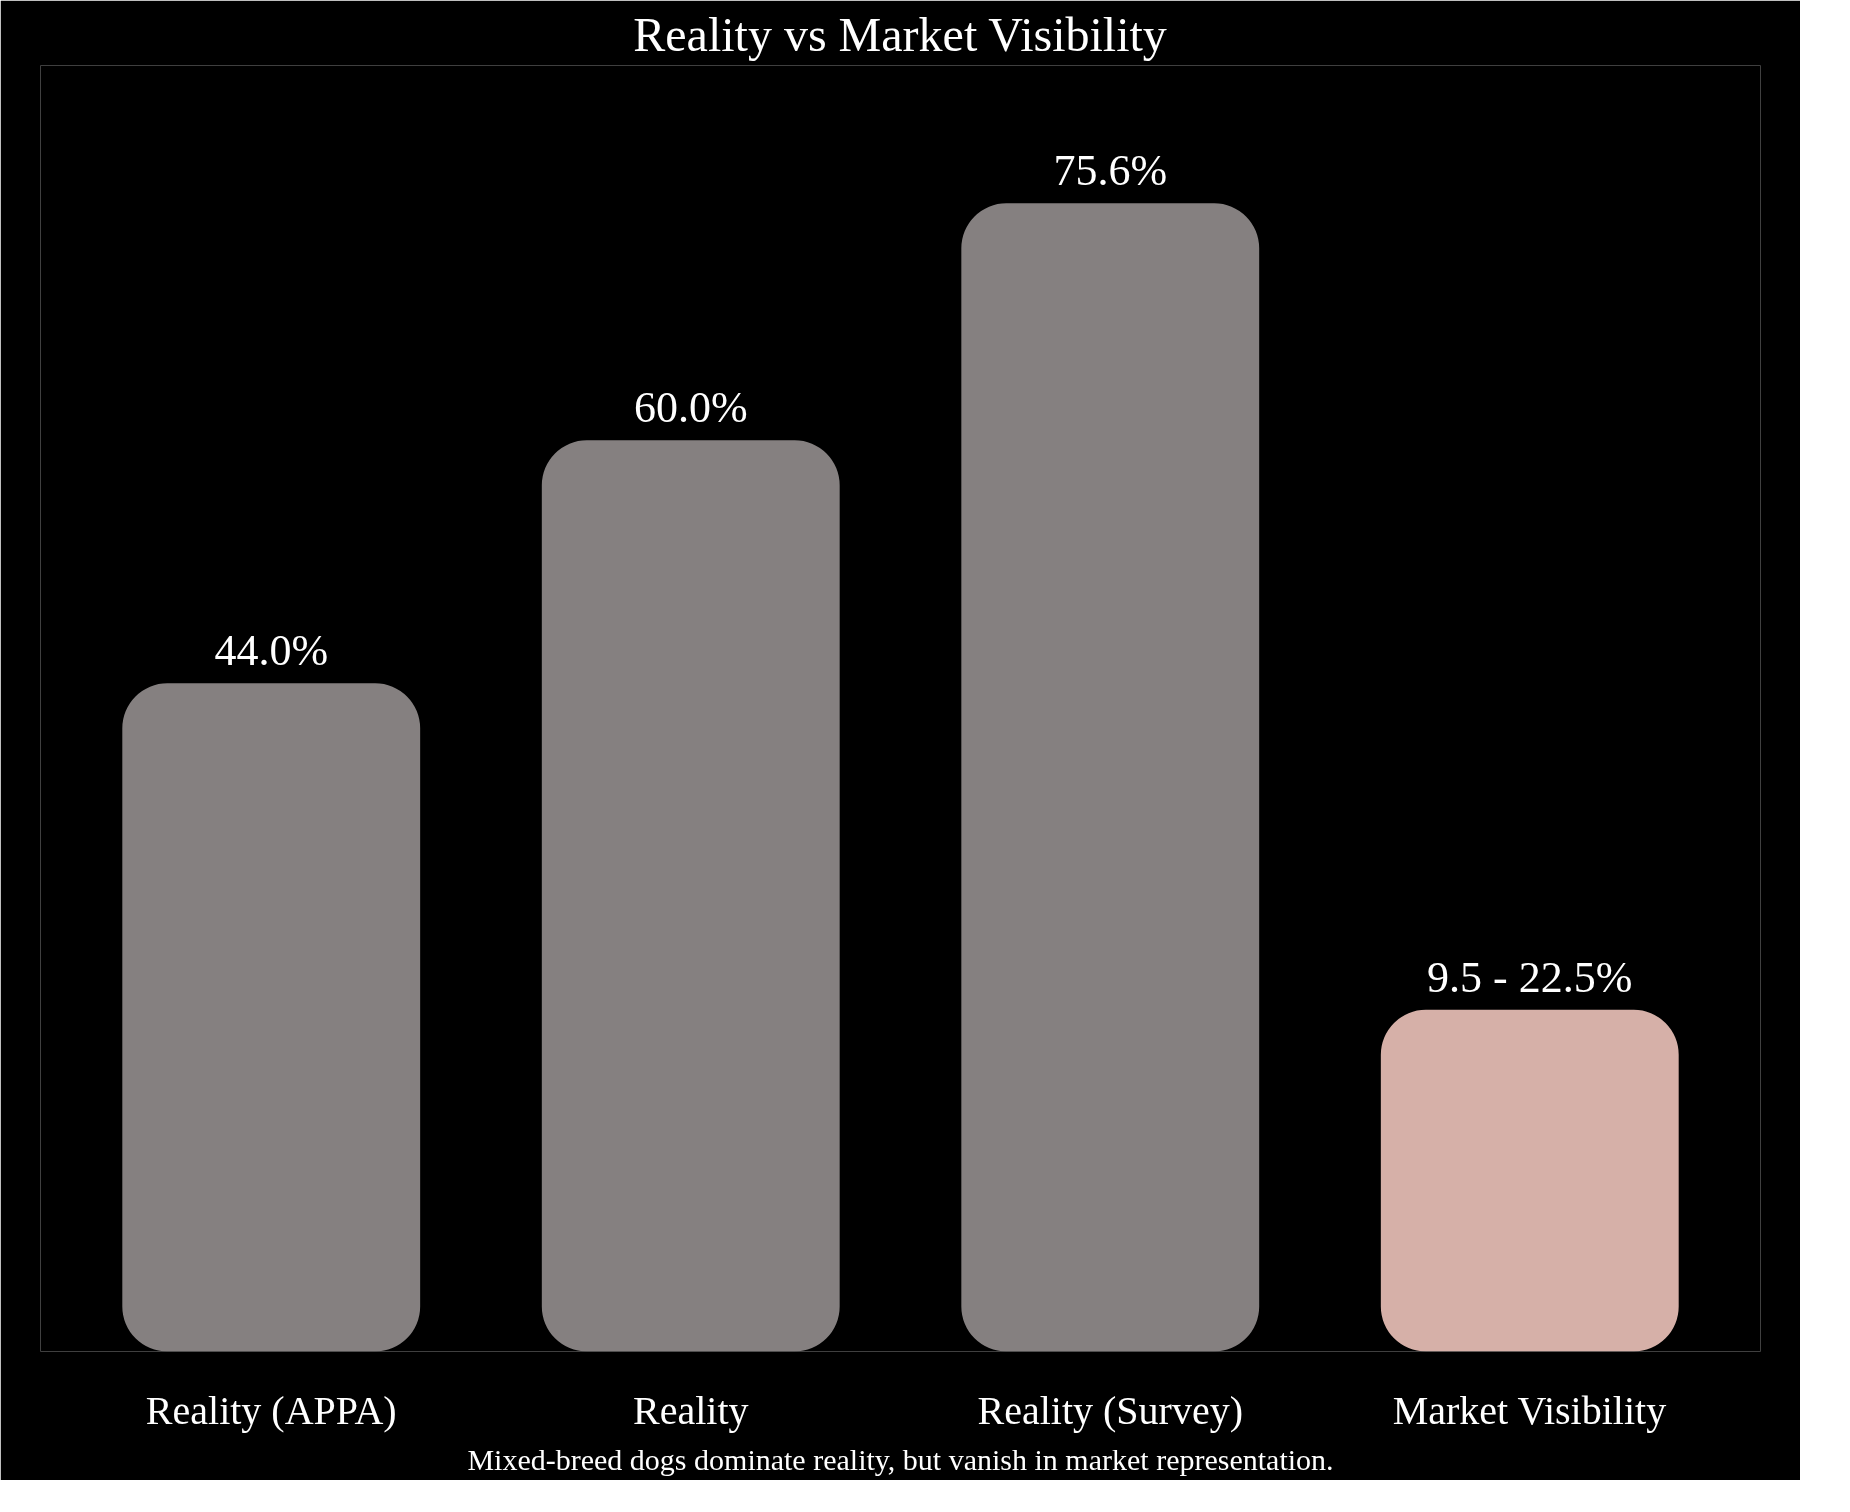 The image size is (1850, 1512). What do you see at coordinates (900, 1459) in the screenshot?
I see `text: Mixed-breed dogs dominate reality, but vanish in market representation.` at bounding box center [900, 1459].